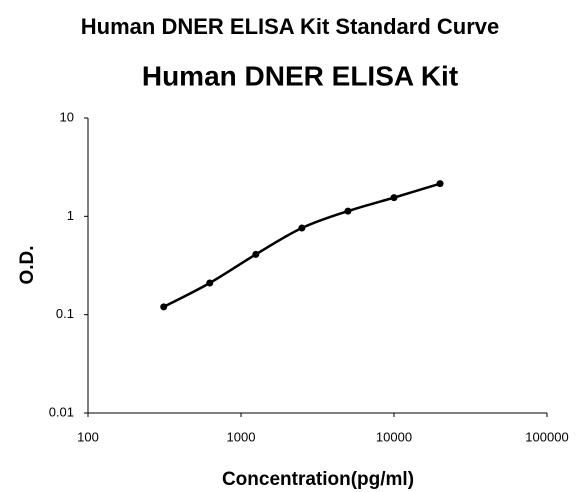  What do you see at coordinates (290, 26) in the screenshot?
I see `page-title: Human DNER ELISA Kit Standard Curve` at bounding box center [290, 26].